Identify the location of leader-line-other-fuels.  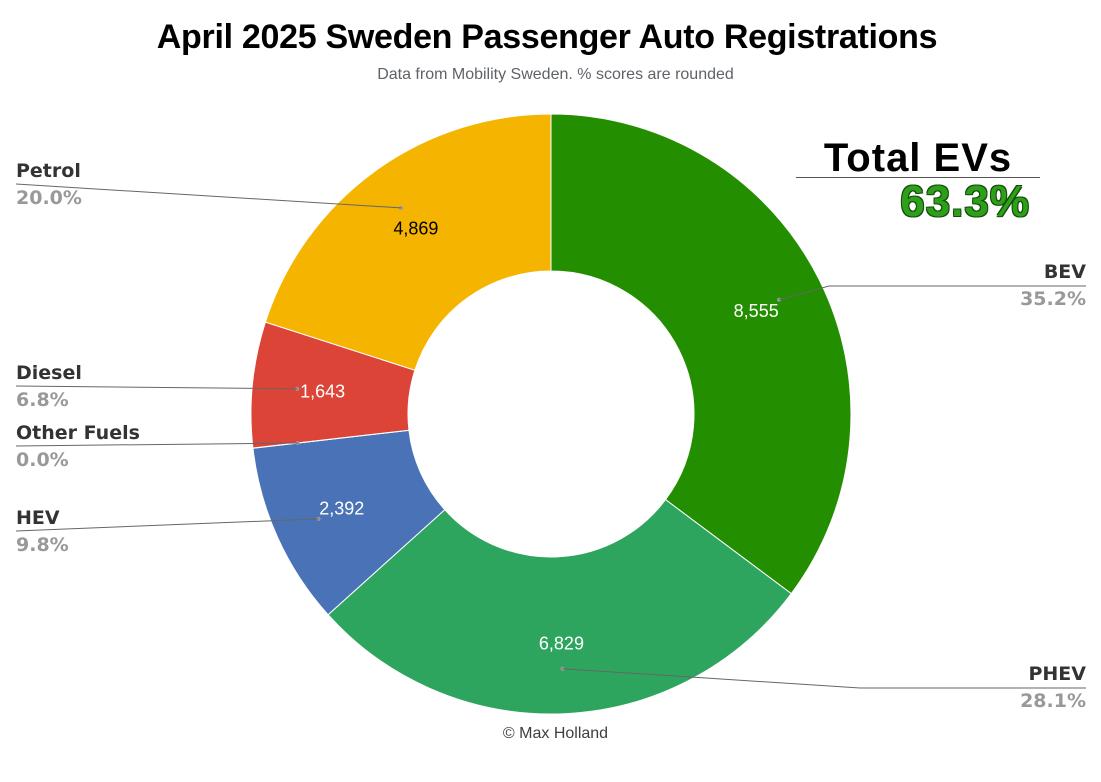
(156, 444).